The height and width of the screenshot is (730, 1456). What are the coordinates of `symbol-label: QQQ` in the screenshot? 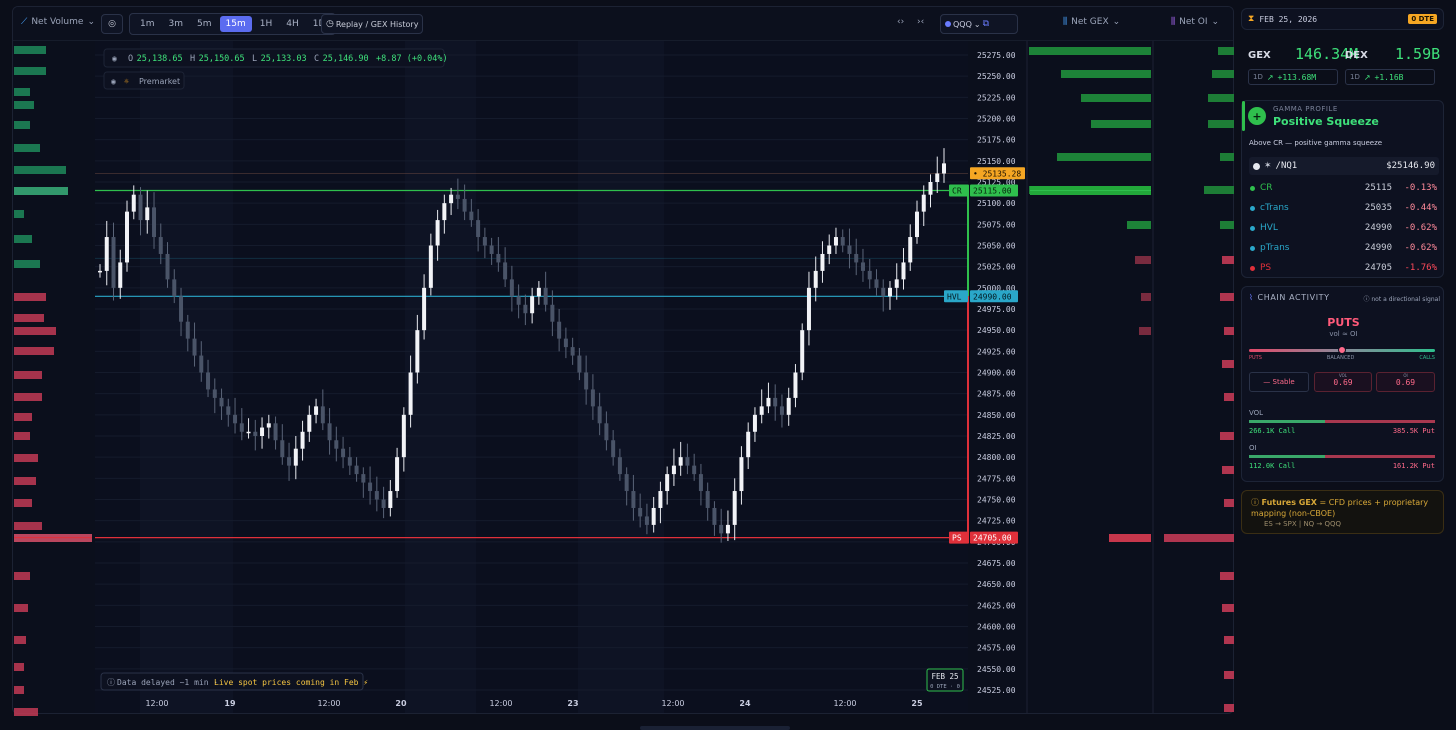 It's located at (962, 24).